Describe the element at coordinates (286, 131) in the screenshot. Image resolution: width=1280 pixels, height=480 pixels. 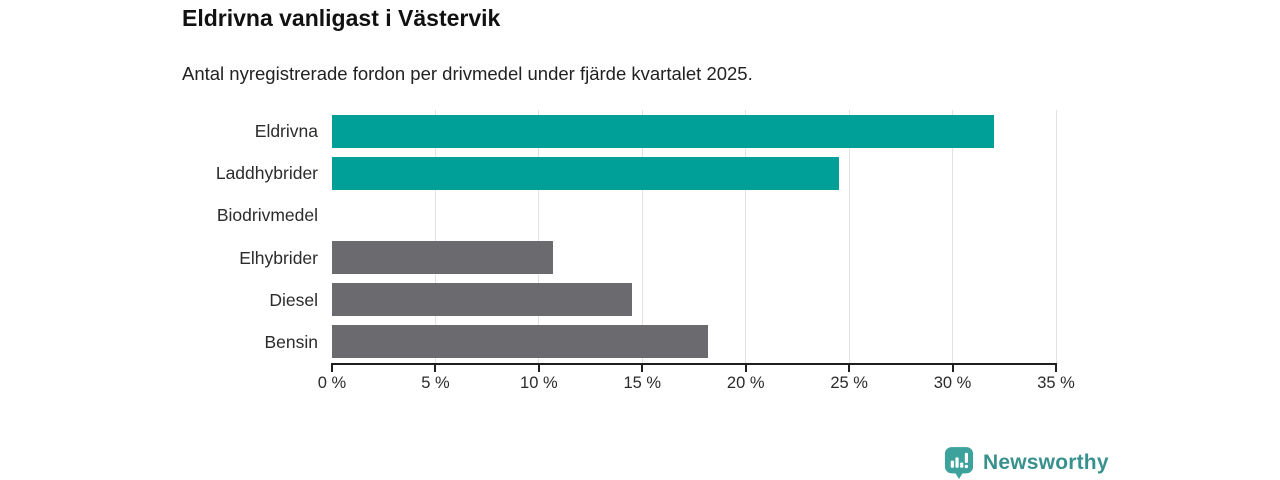
I see `category-label-eldrivna: Eldrivna` at that location.